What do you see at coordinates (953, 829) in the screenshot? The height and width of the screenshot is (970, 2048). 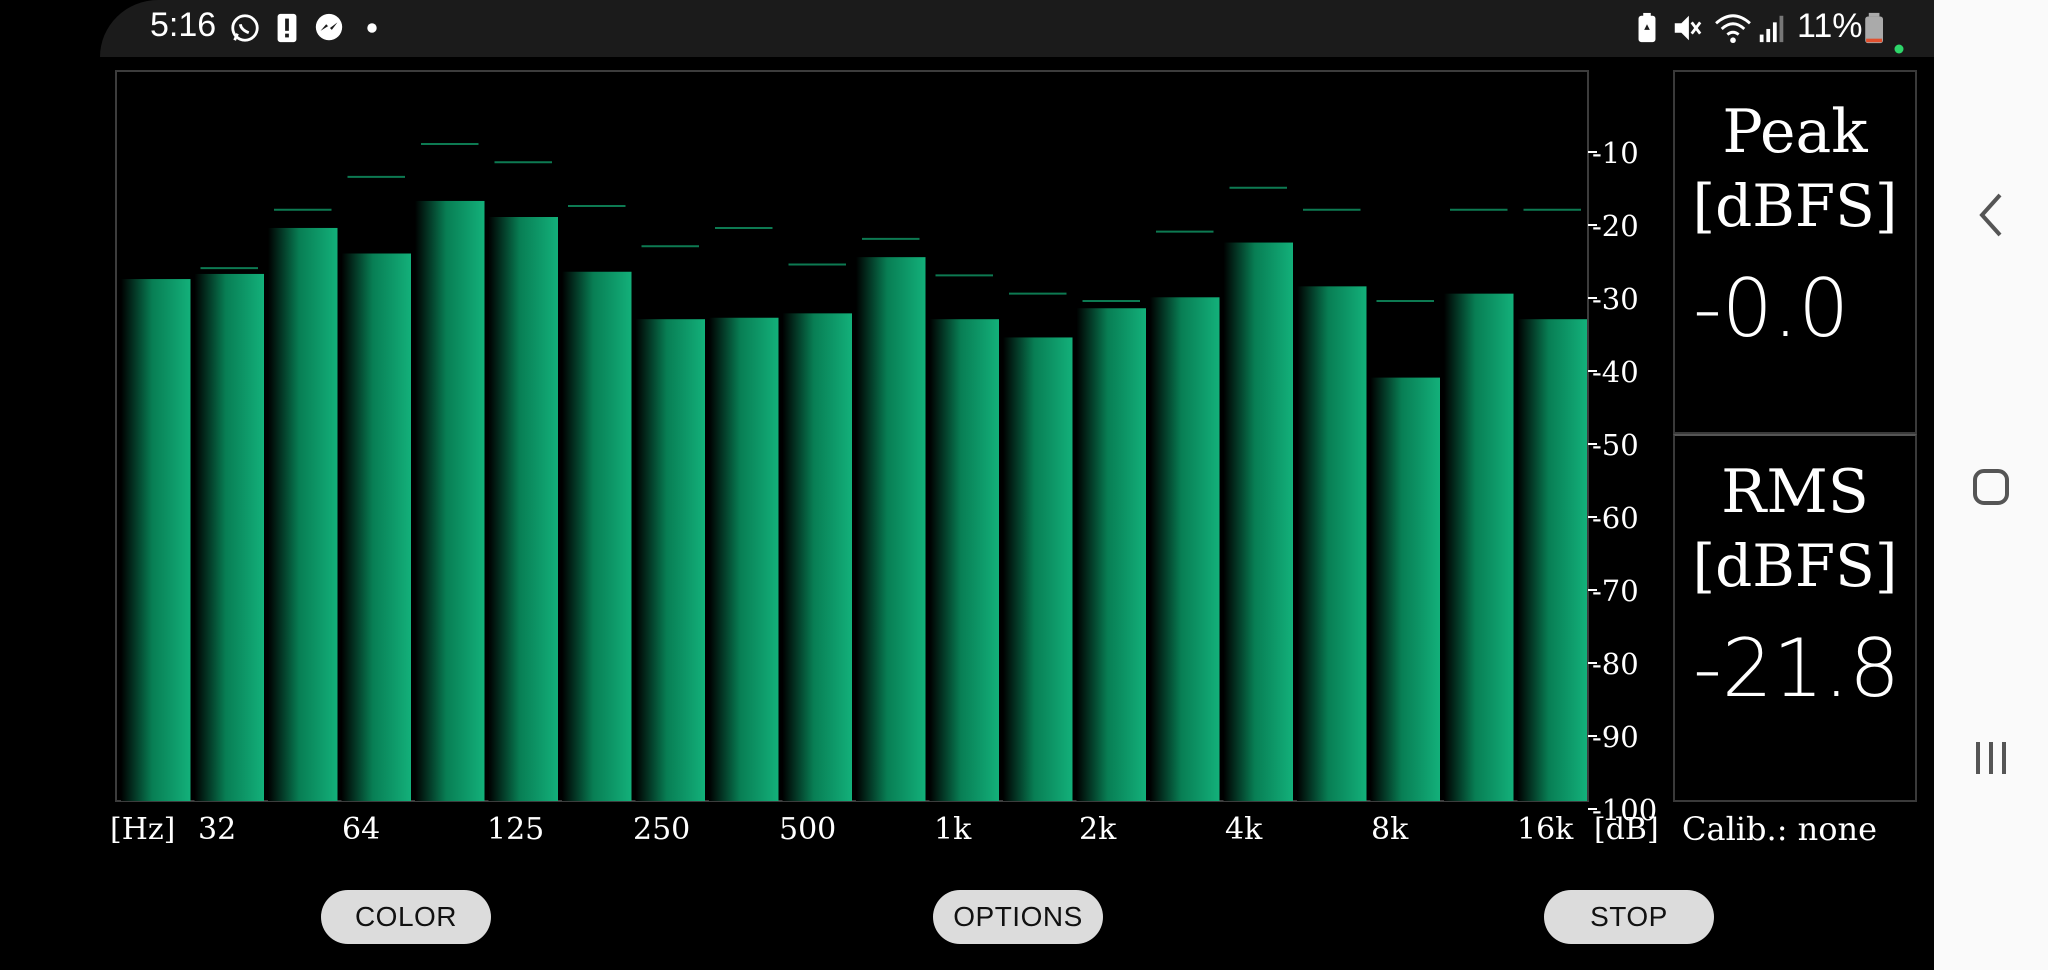 I see `x-tick-label: 1k` at bounding box center [953, 829].